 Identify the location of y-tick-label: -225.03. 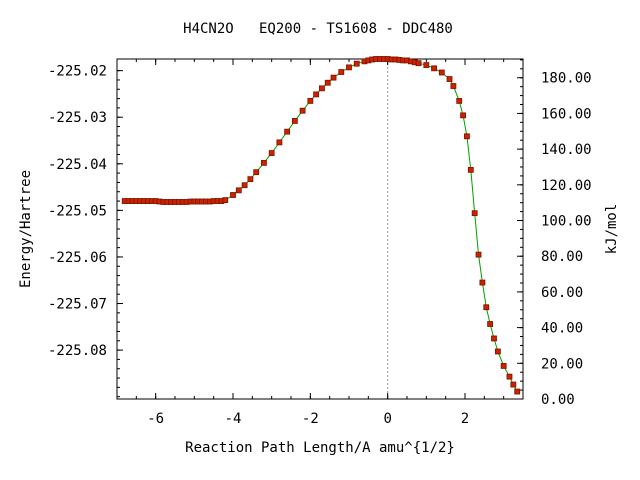
(77, 118).